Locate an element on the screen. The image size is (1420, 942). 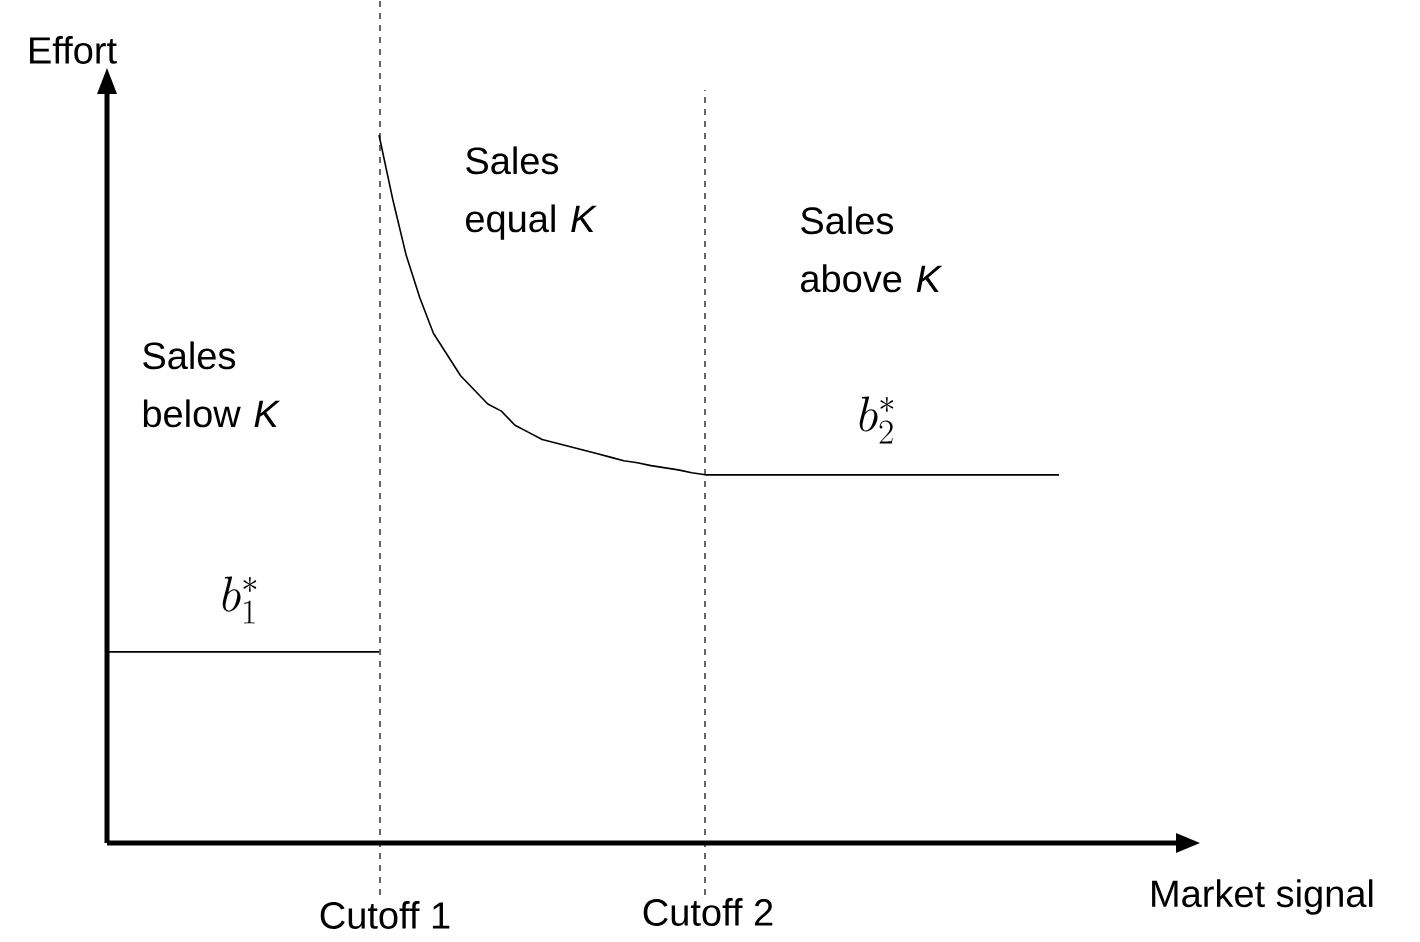
annotation: Sales below K is located at coordinates (212, 384).